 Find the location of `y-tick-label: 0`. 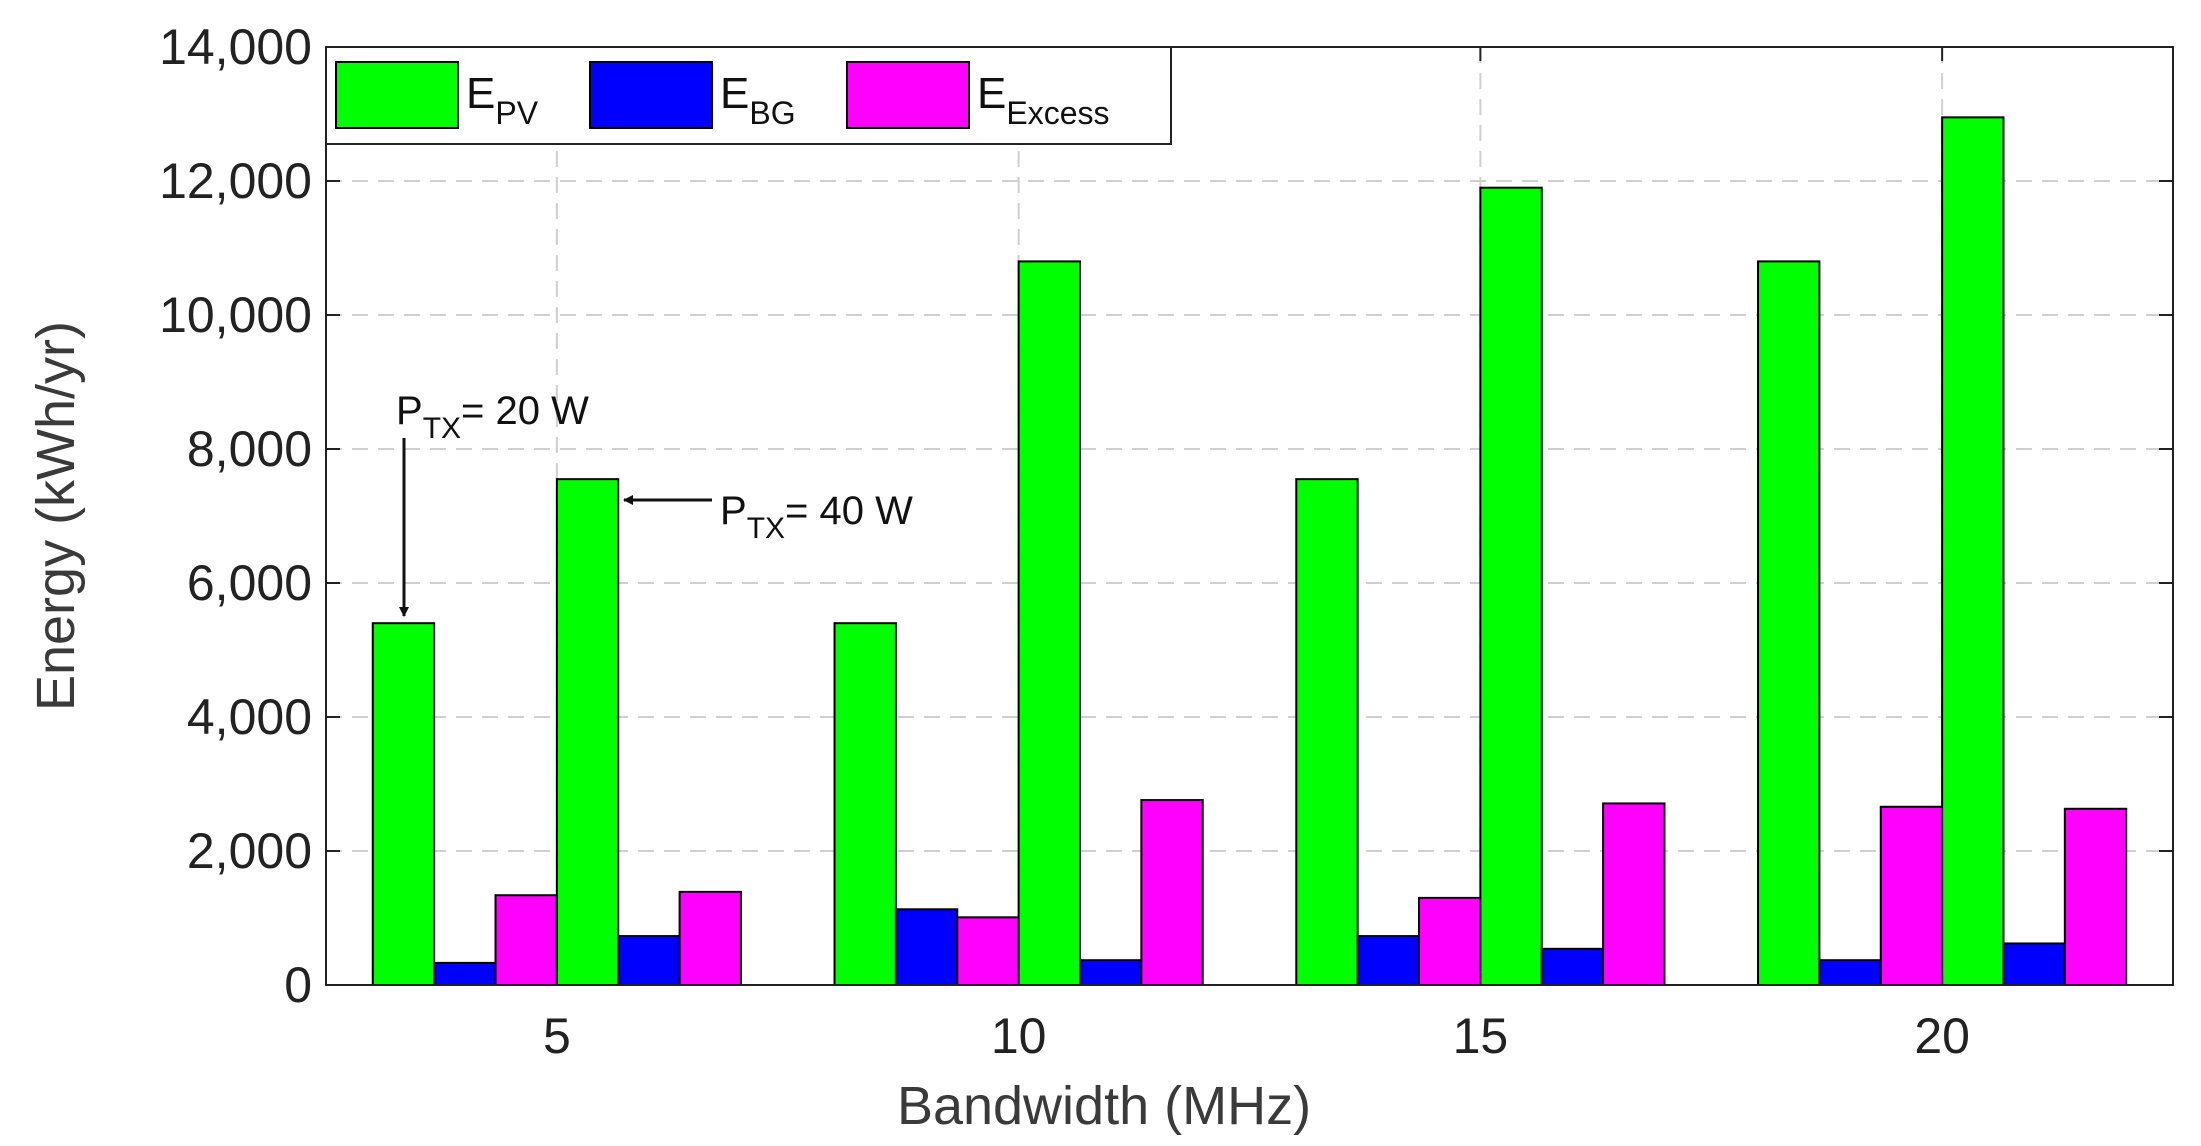

y-tick-label: 0 is located at coordinates (298, 985).